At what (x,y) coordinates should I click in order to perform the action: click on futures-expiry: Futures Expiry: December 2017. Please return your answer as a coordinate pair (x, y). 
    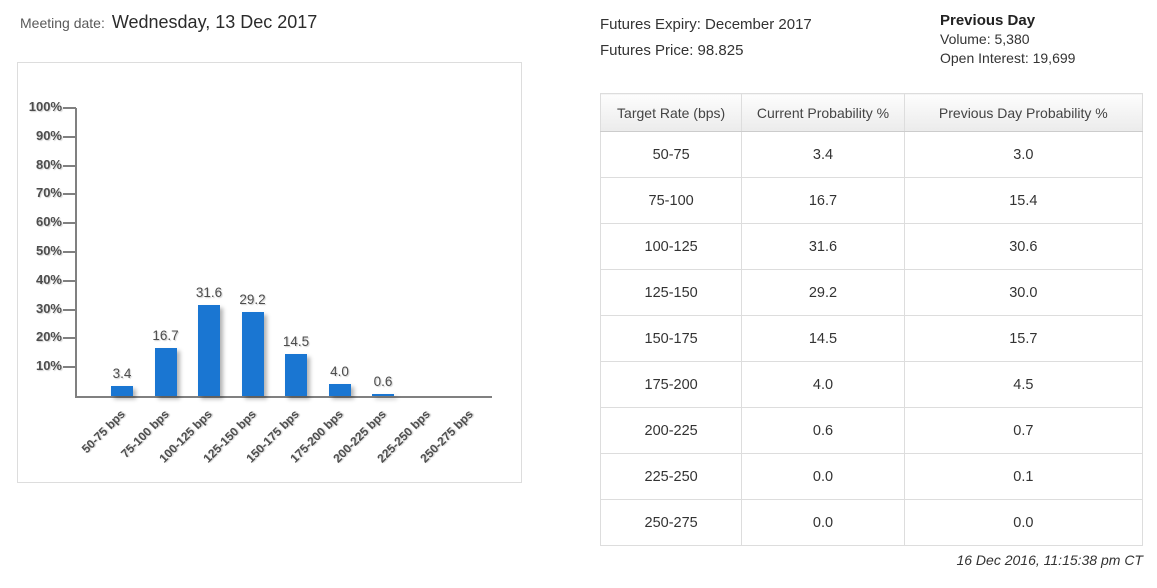
    Looking at the image, I should click on (706, 24).